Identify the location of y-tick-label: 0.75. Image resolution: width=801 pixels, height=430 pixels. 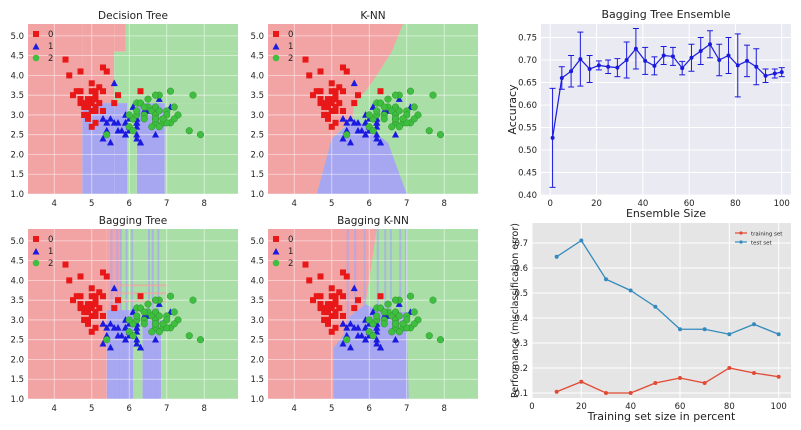
(527, 39).